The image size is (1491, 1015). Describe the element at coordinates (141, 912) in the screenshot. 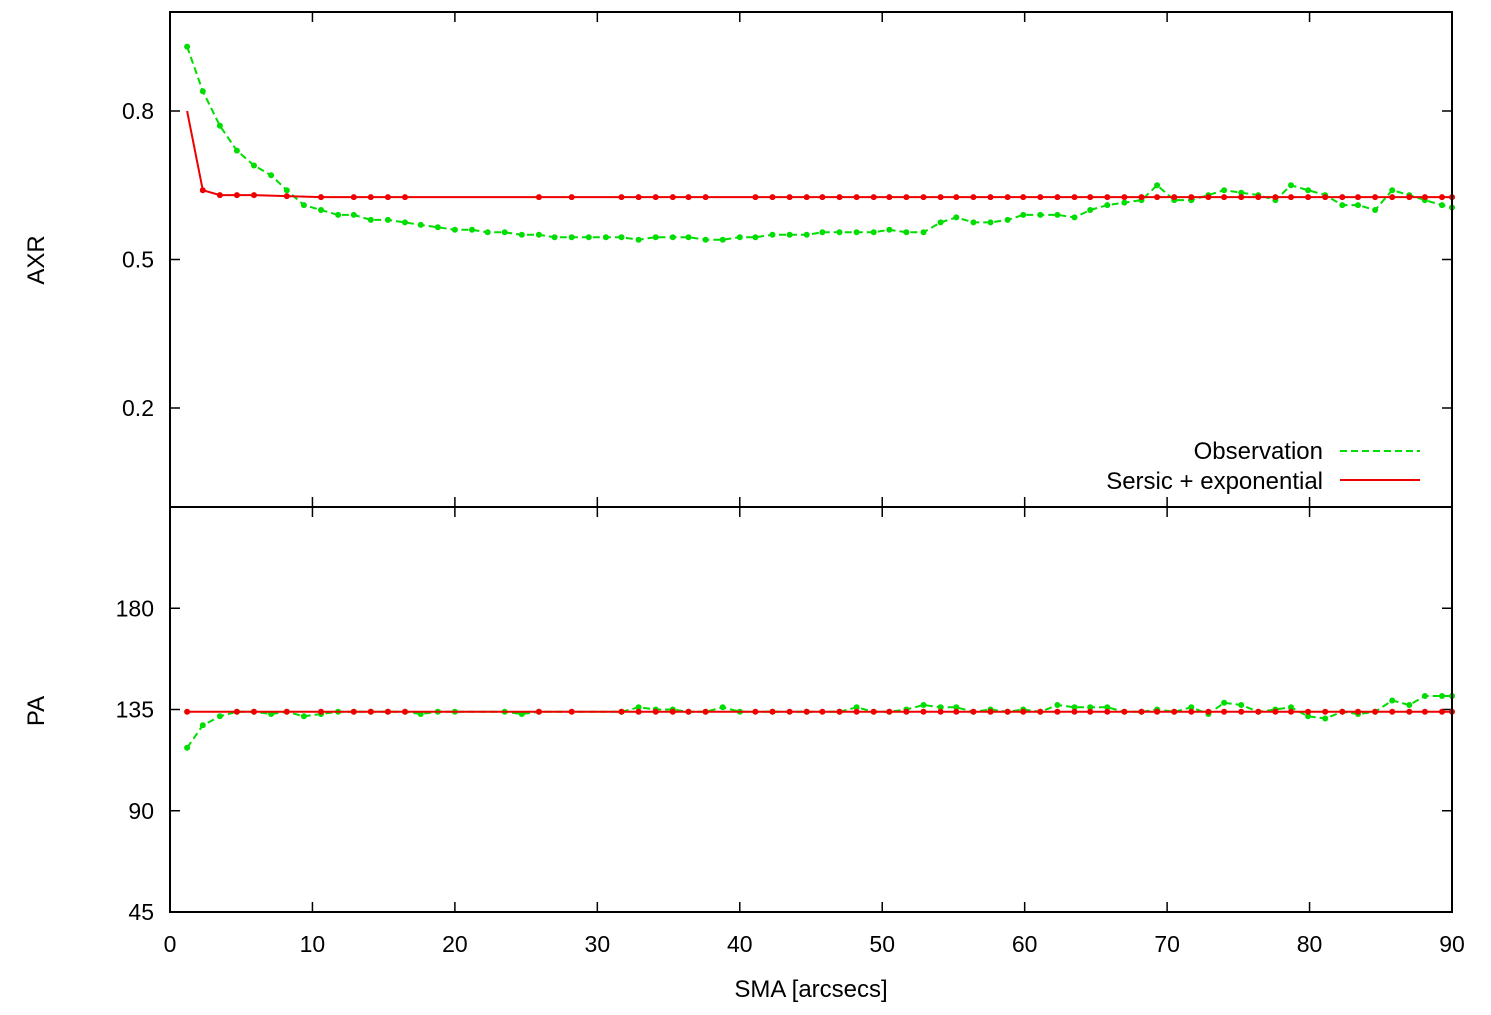

I see `pa-ytick-label-45: 45` at that location.